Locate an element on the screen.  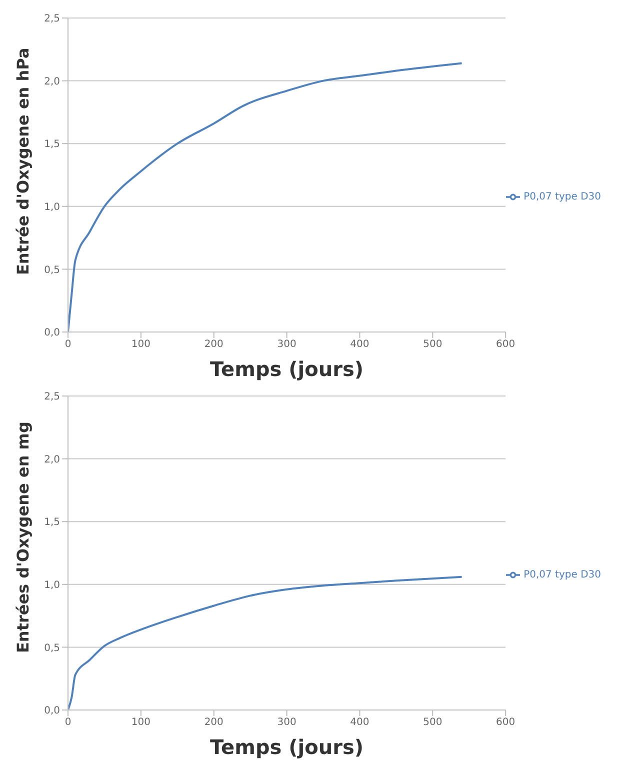
y-axis-title: Entrées d'Oxygene en mg is located at coordinates (23, 537).